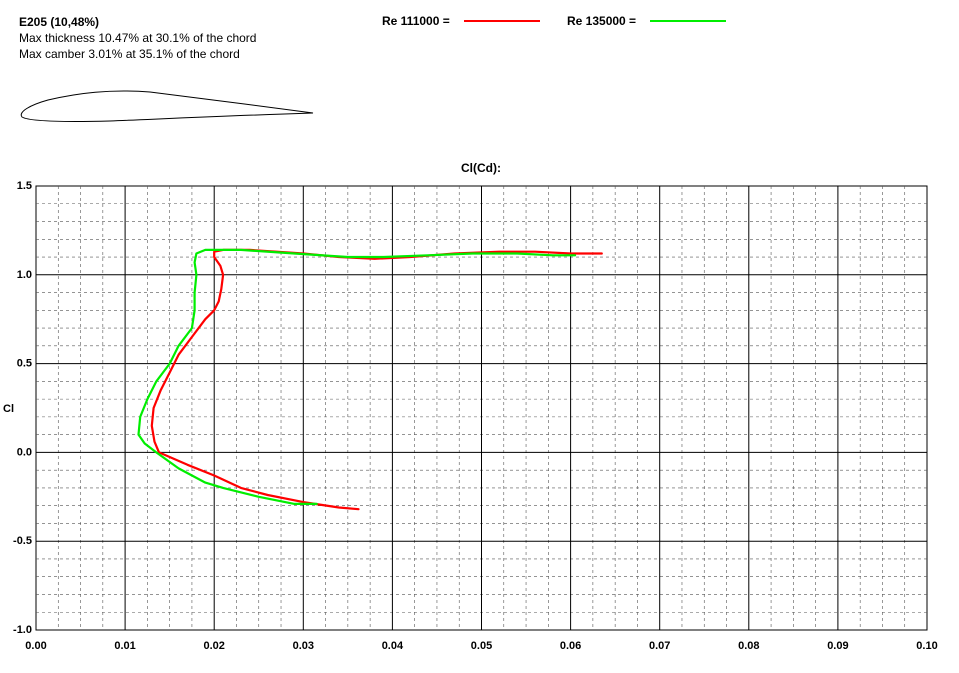 This screenshot has width=959, height=673. I want to click on x-tick-label: 0.01, so click(124, 646).